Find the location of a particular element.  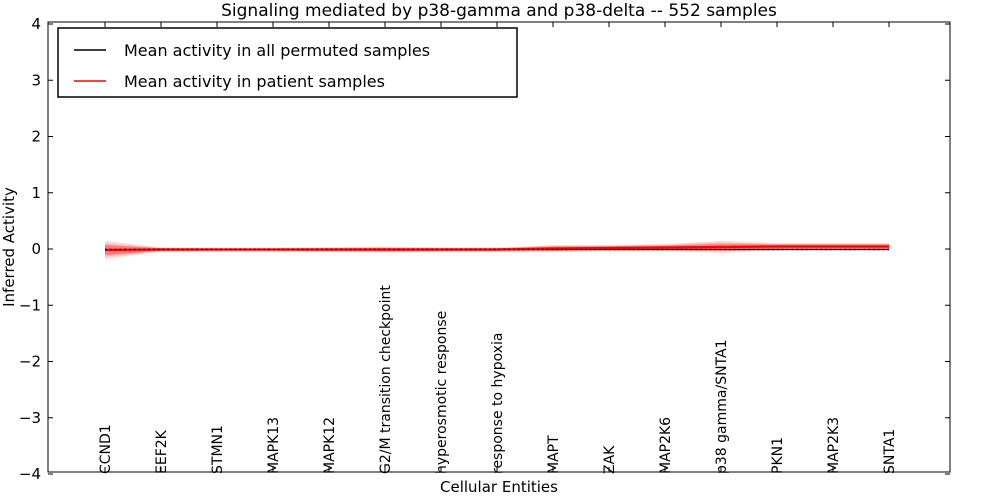

y-tick-label: 3 is located at coordinates (36, 80).